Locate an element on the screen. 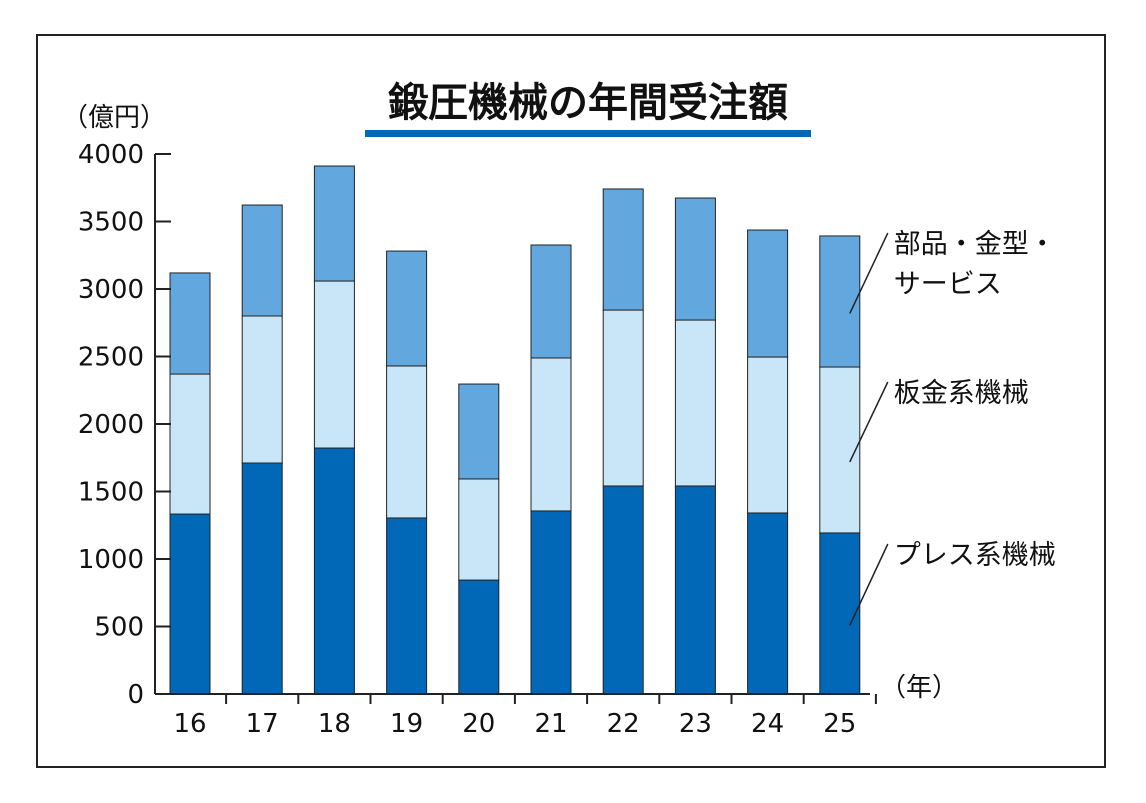 The height and width of the screenshot is (803, 1146). x-tick-label: 20 is located at coordinates (478, 724).